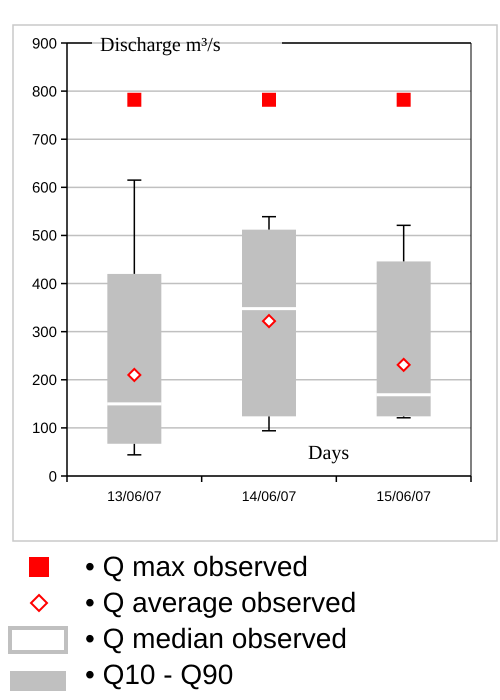  I want to click on x-tick-label: 15/06/07, so click(404, 496).